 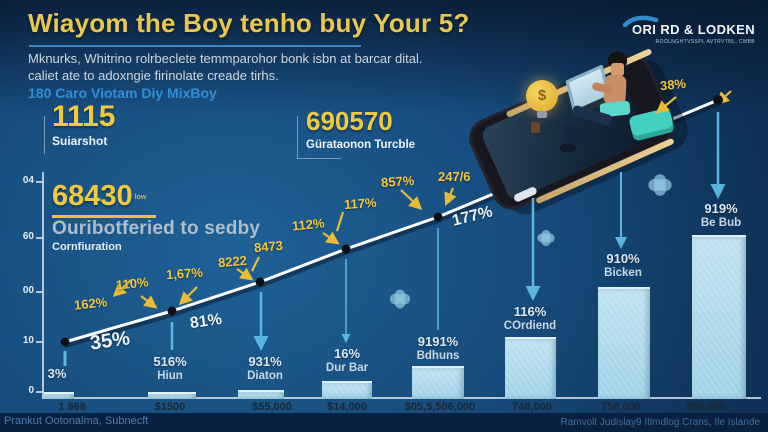 What do you see at coordinates (156, 228) in the screenshot?
I see `stat-label-primary: Ouribotferied to sedby` at bounding box center [156, 228].